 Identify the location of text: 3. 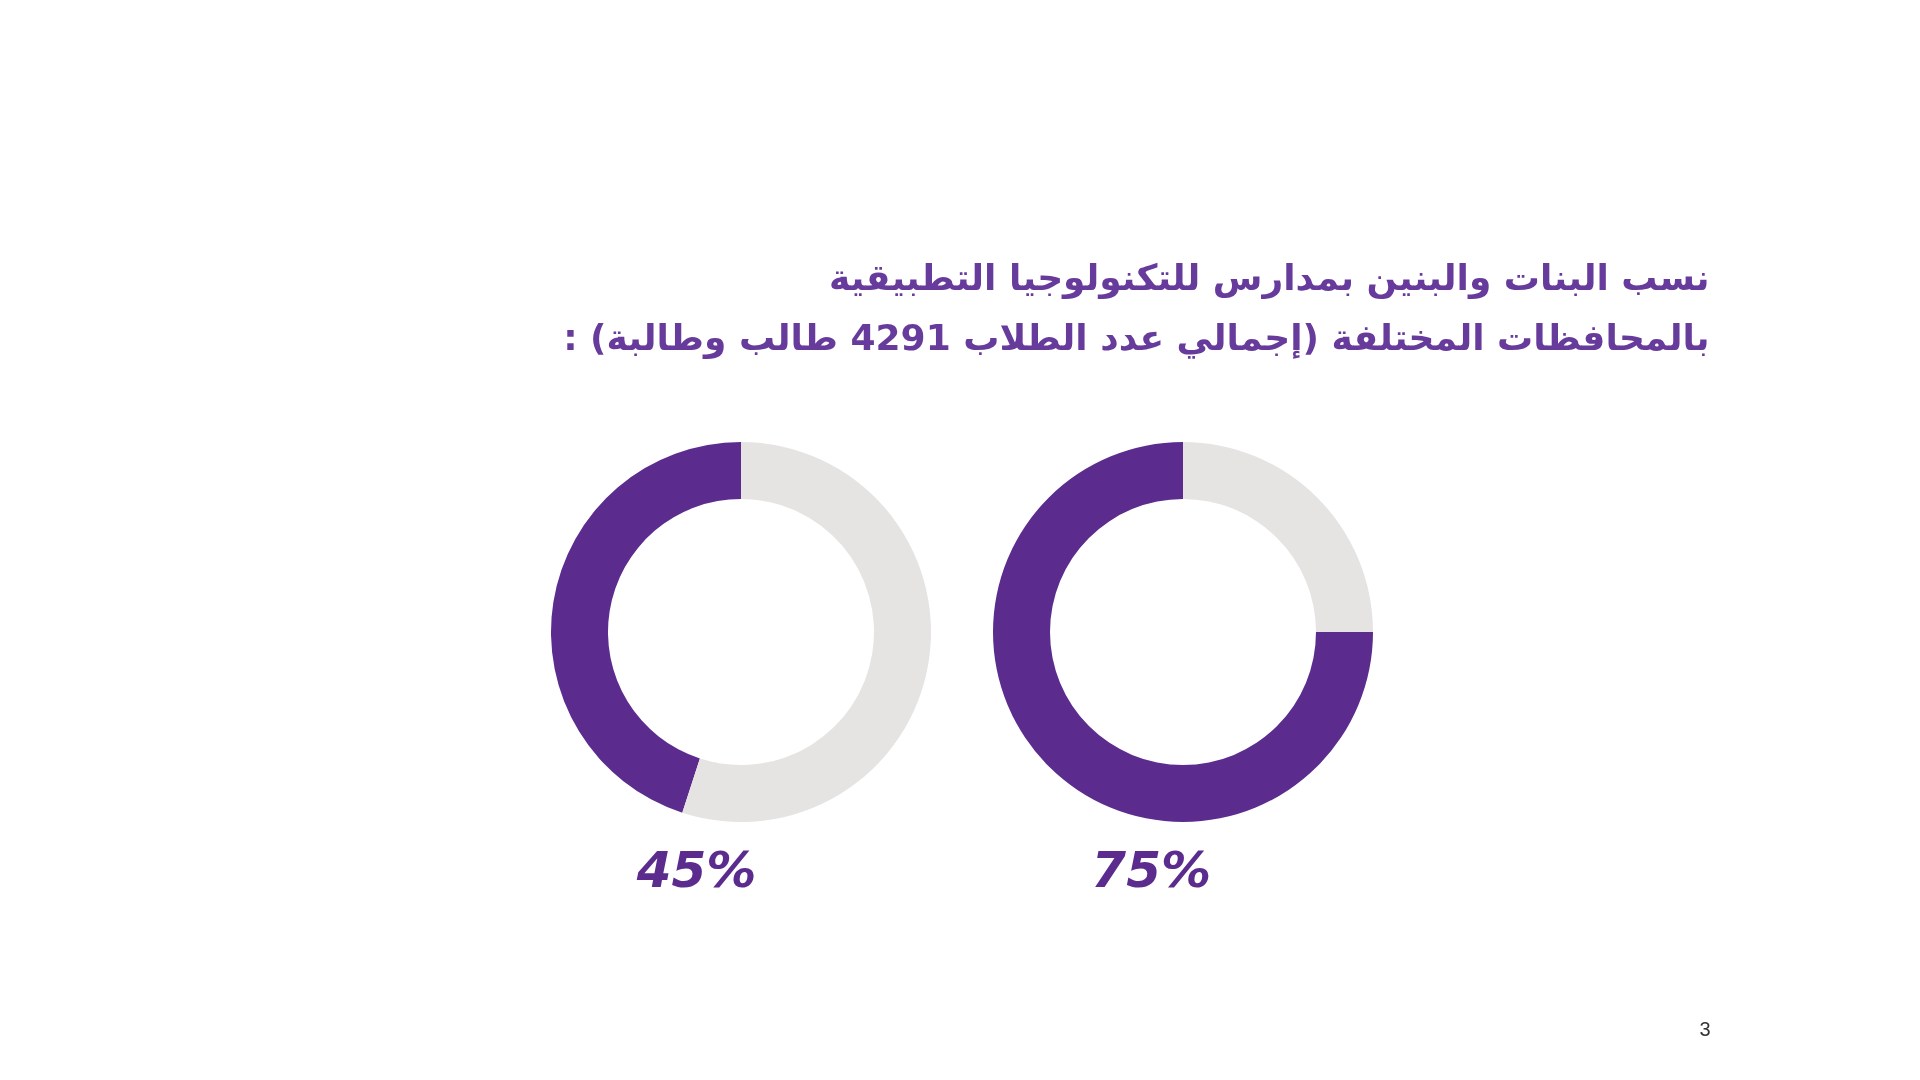
(1705, 1029).